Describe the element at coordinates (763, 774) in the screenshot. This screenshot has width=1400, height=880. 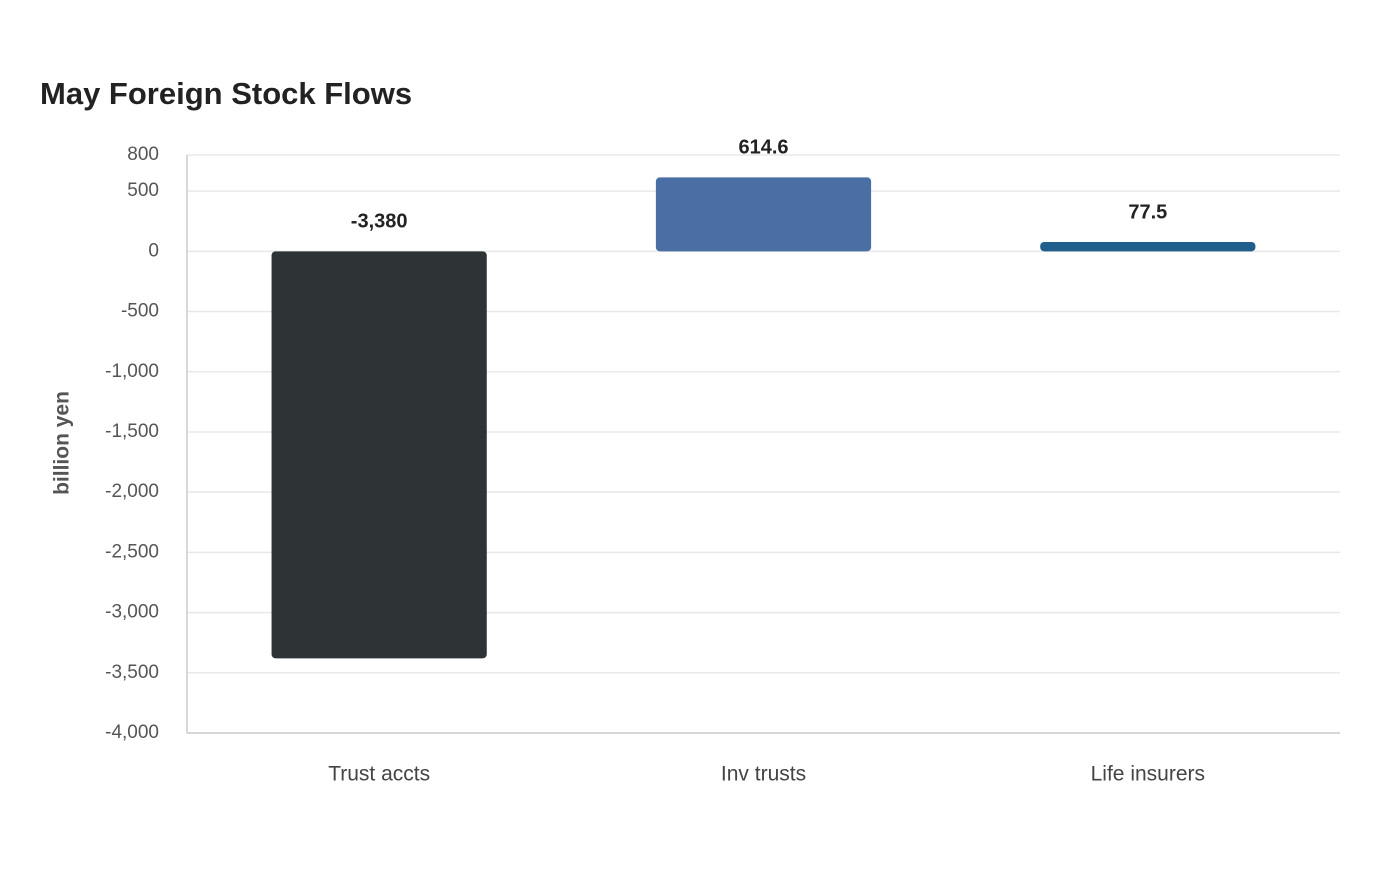
I see `x-tick-label: Inv trusts` at that location.